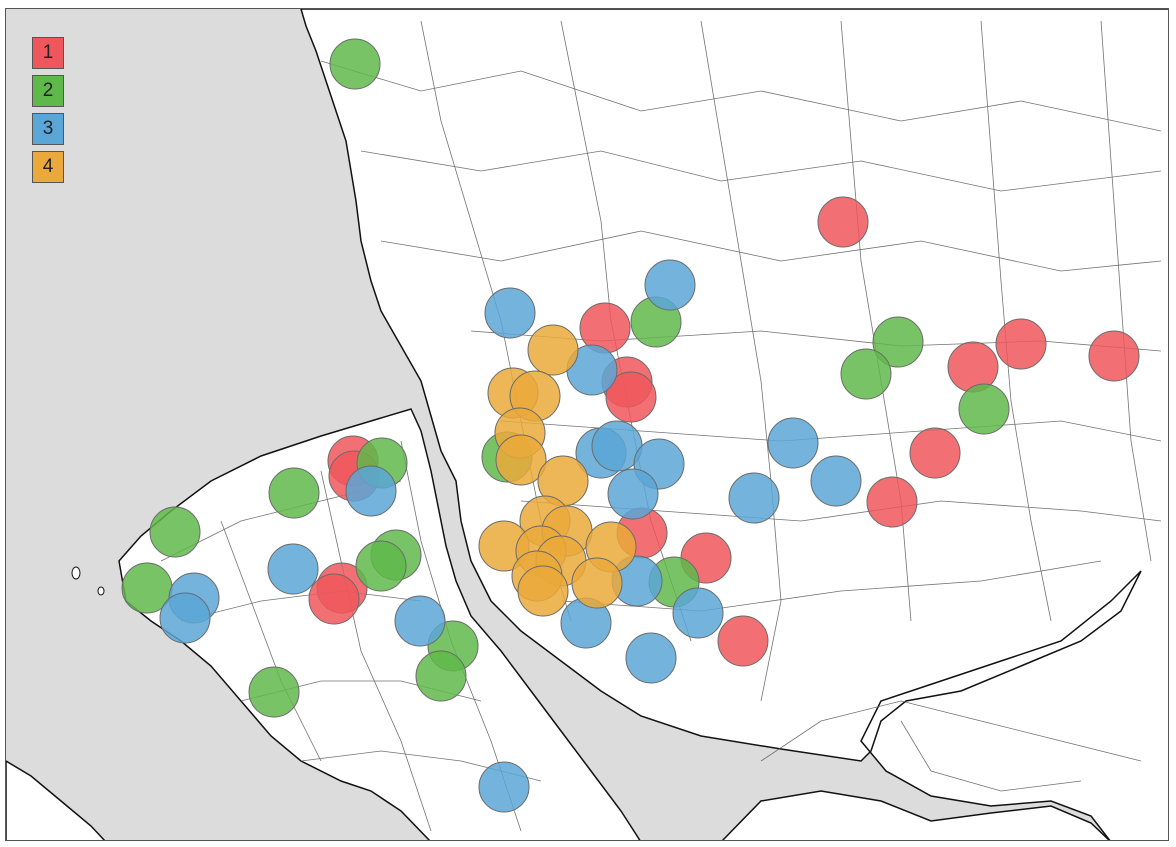 This screenshot has width=1176, height=847. I want to click on legend-label: 4, so click(48, 166).